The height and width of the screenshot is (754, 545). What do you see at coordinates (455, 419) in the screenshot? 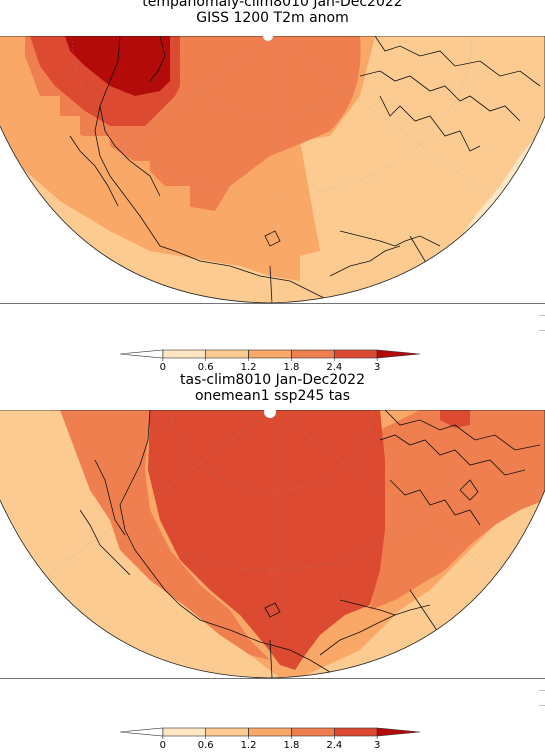
I see `map2-region-red-patch` at bounding box center [455, 419].